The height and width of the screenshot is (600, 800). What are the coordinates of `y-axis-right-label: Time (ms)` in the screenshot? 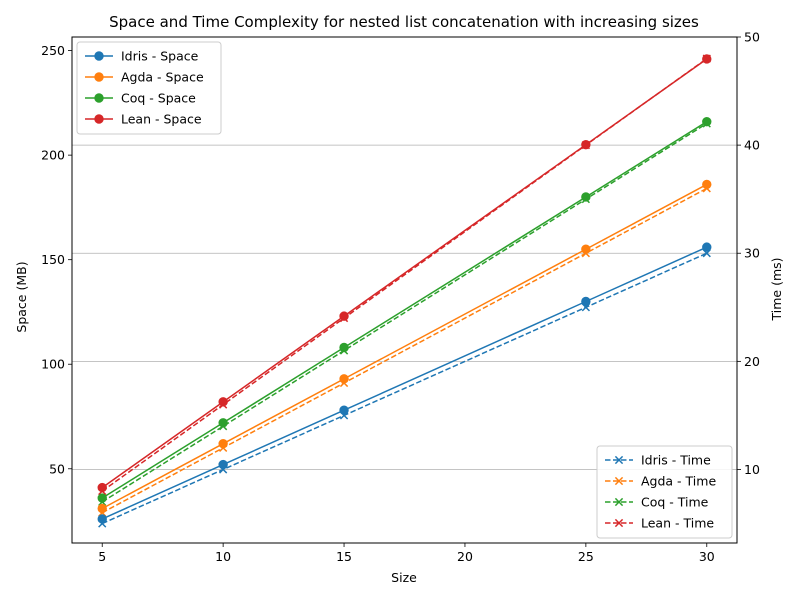 It's located at (776, 289).